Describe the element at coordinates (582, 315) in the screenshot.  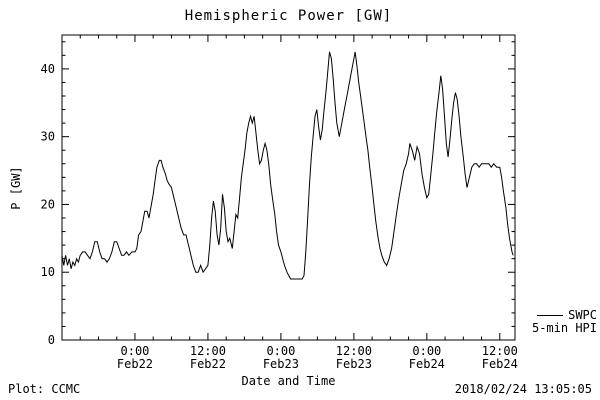
I see `legend-source-label: SWPC` at that location.